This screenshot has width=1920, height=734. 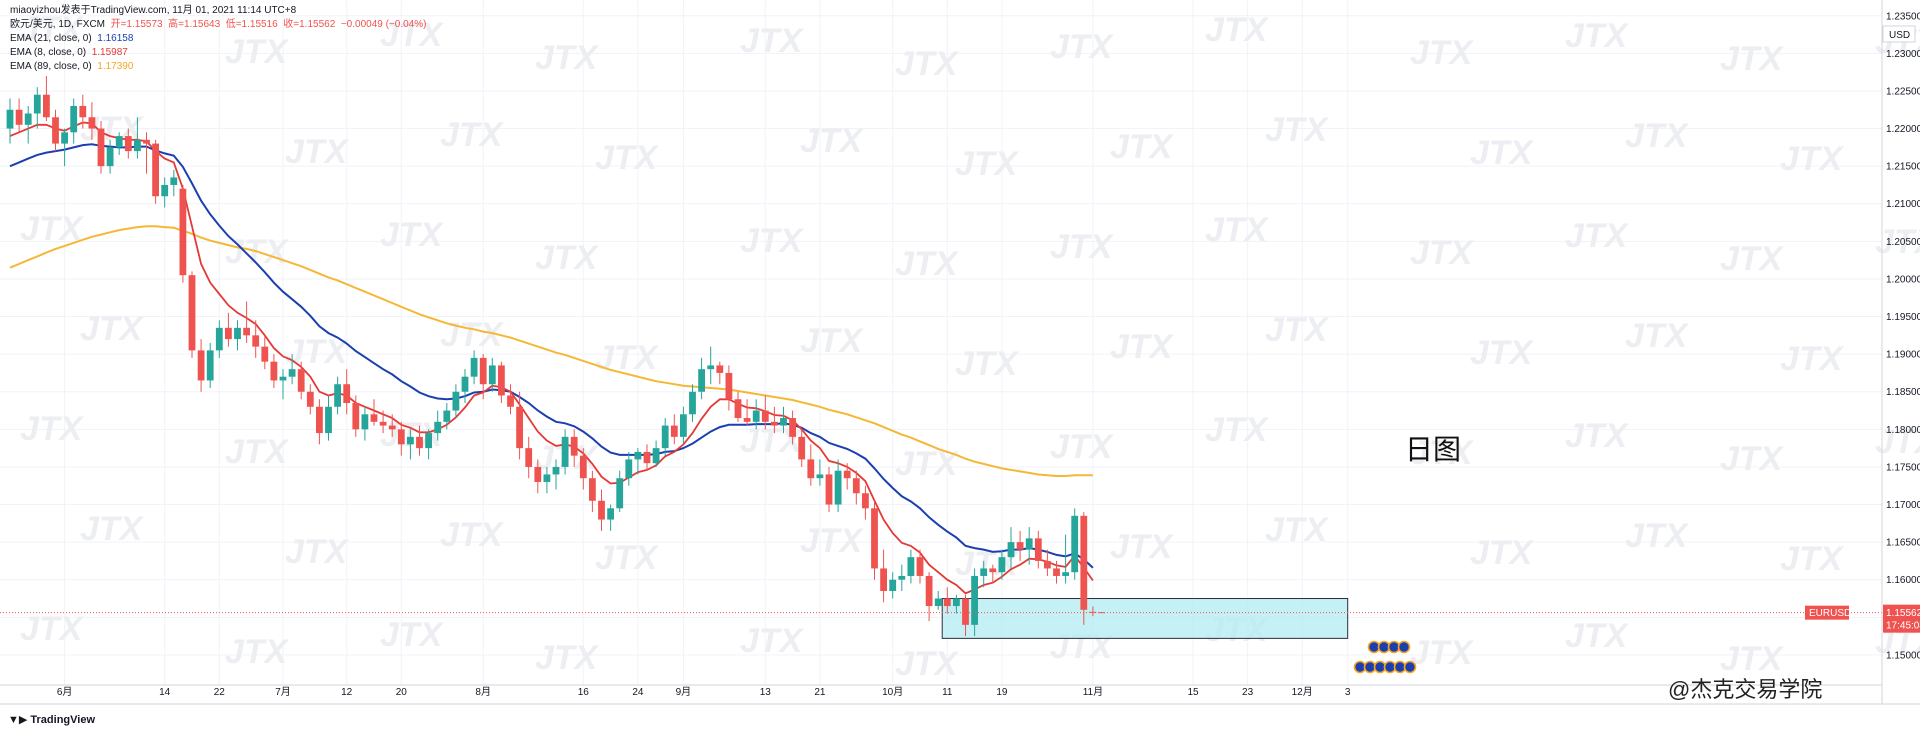 What do you see at coordinates (1903, 167) in the screenshot?
I see `price-tick-label: 1.21500` at bounding box center [1903, 167].